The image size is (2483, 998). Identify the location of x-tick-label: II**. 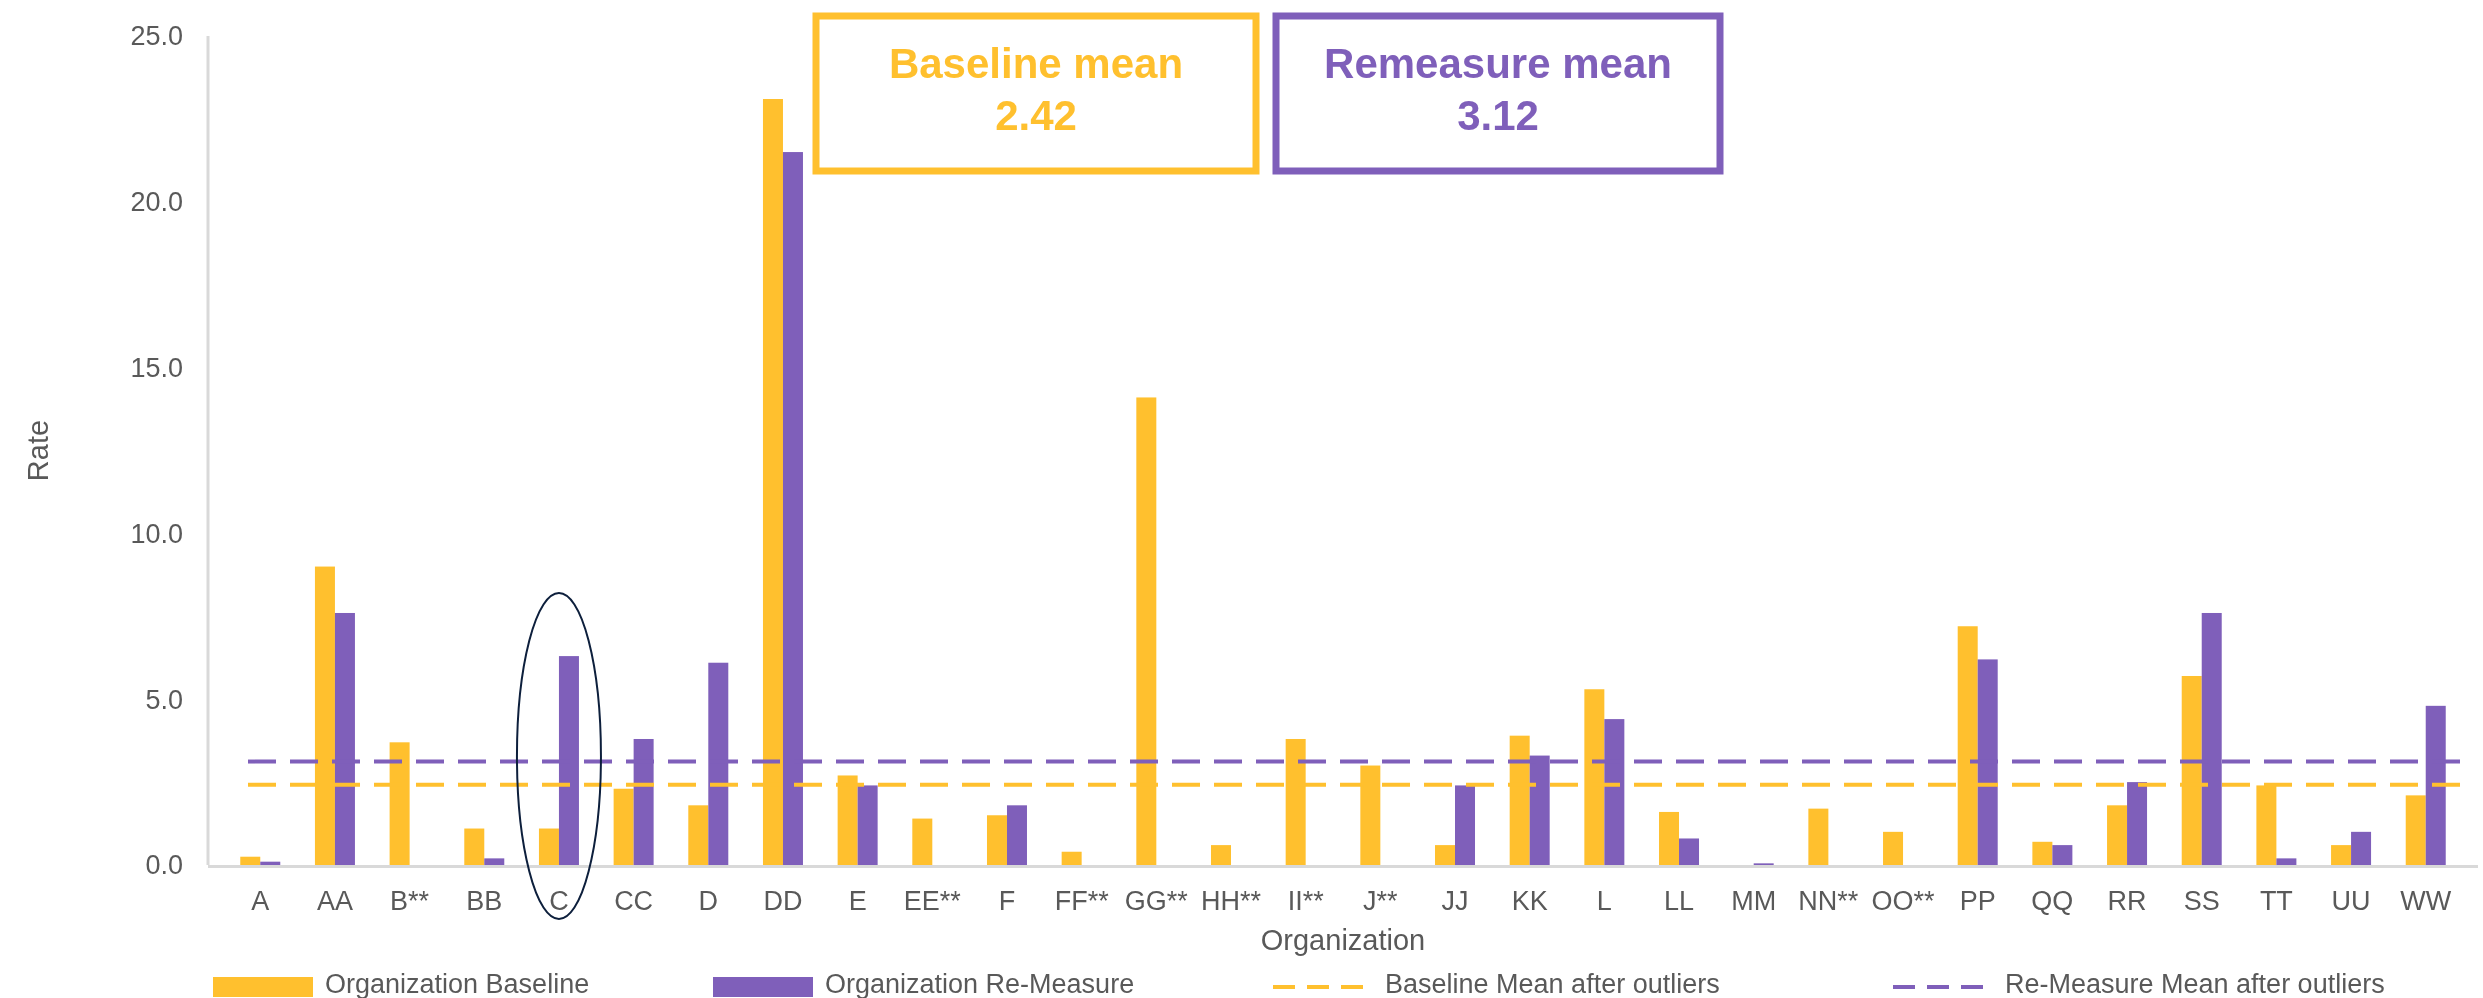
(1306, 901).